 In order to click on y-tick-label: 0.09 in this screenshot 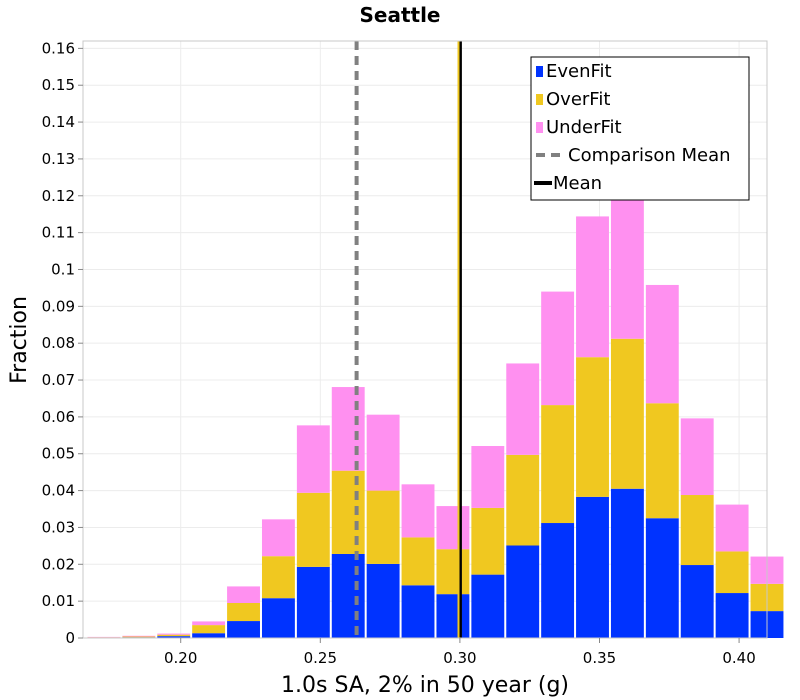, I will do `click(58, 306)`.